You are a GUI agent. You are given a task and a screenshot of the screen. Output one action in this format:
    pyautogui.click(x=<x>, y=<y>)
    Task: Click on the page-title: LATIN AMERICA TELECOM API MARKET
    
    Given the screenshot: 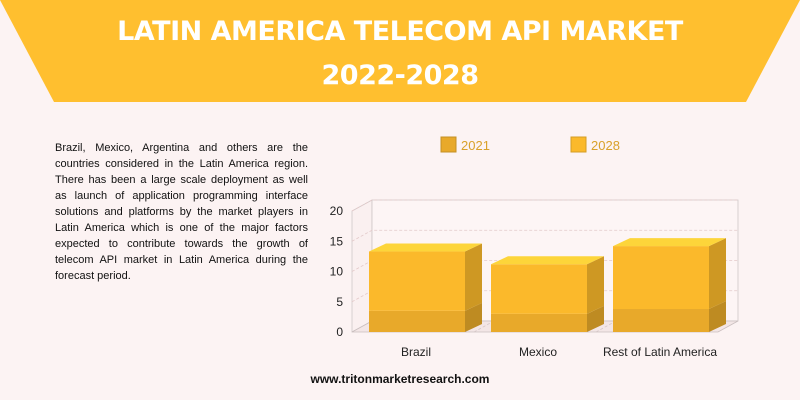 What is the action you would take?
    pyautogui.click(x=400, y=31)
    